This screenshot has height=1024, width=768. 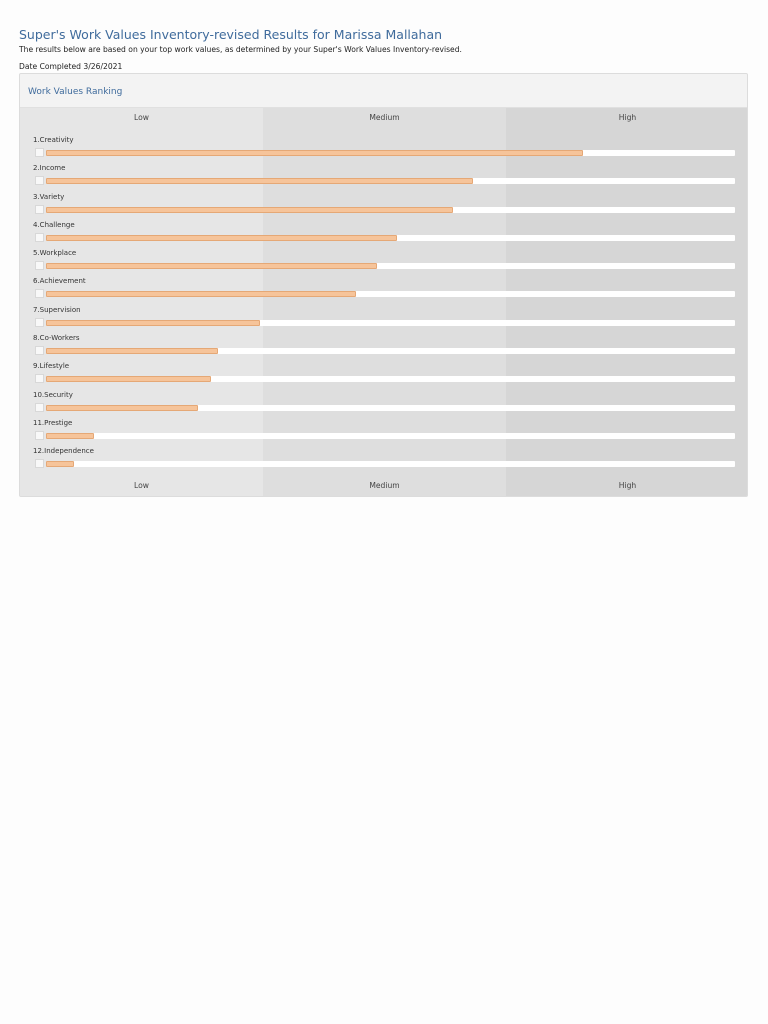 I want to click on medium-band, so click(x=384, y=302).